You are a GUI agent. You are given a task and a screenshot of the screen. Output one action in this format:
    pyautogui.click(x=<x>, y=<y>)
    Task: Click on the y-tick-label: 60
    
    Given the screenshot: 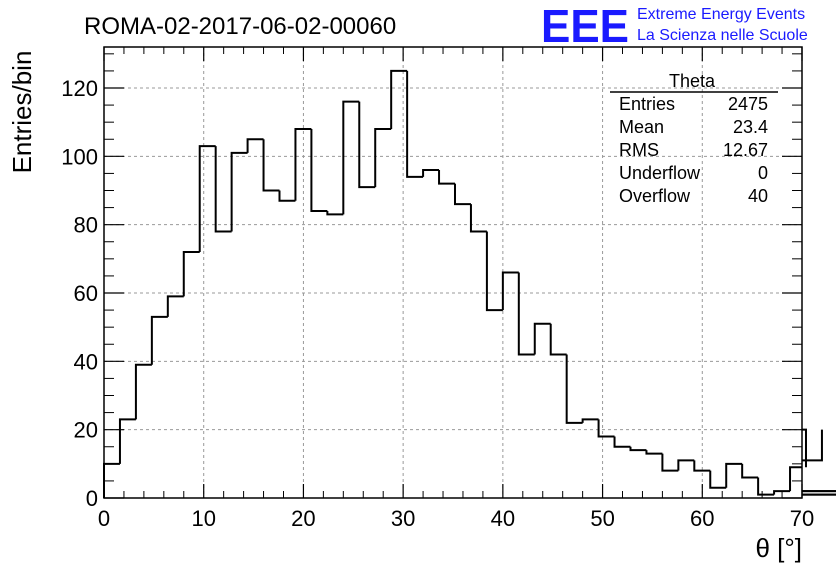 What is the action you would take?
    pyautogui.click(x=86, y=293)
    